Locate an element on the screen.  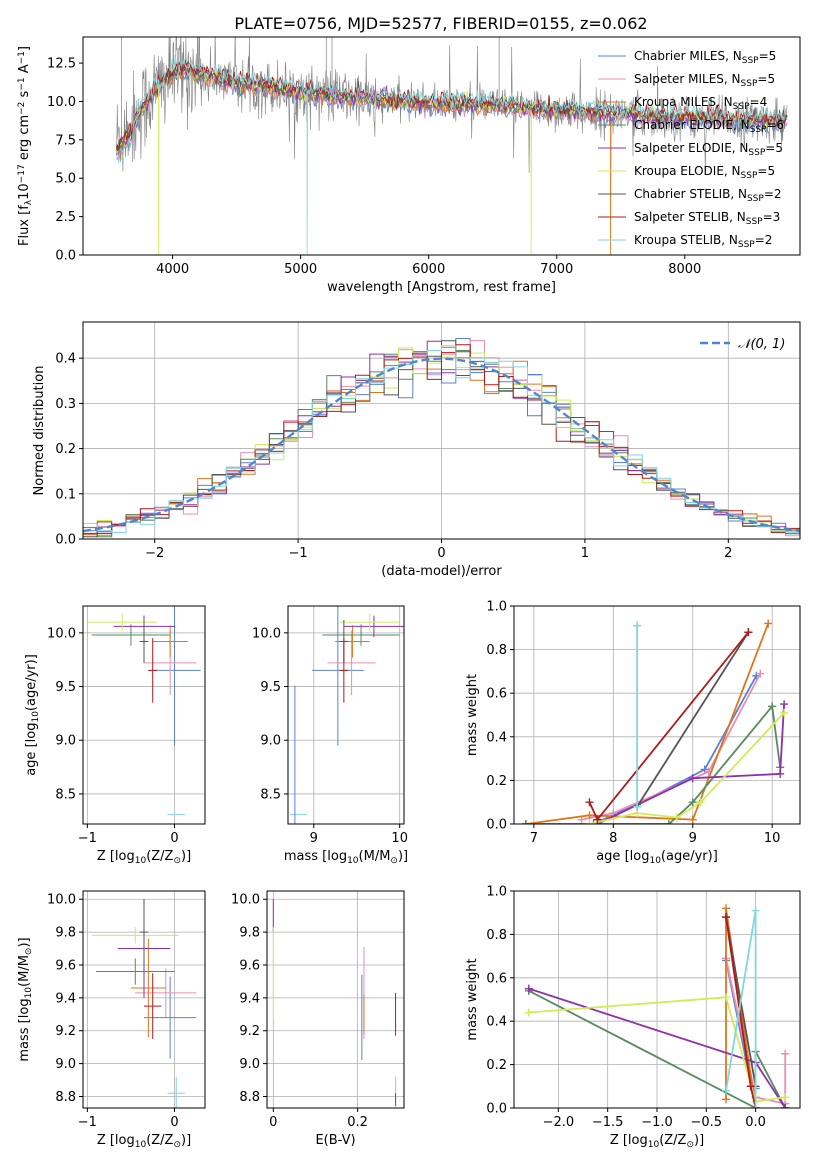
label-part: −1 is located at coordinates (22, 83).